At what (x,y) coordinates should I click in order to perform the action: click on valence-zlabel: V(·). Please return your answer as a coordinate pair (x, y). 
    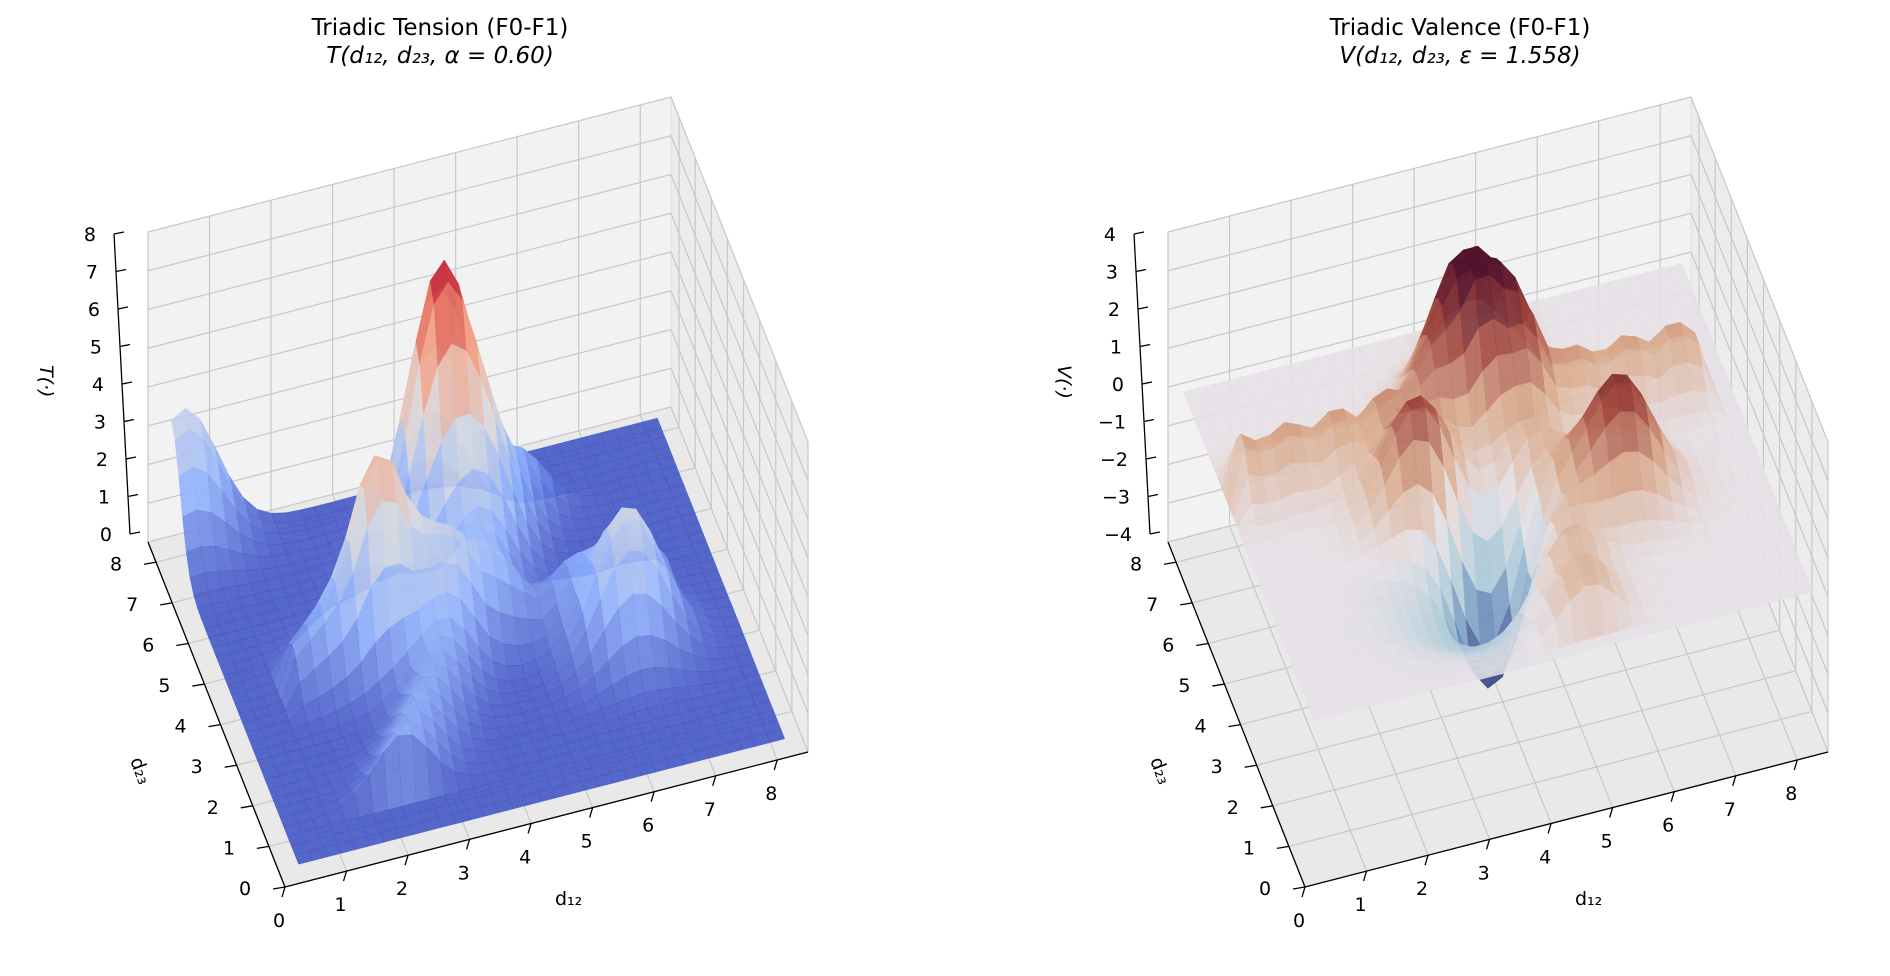
    Looking at the image, I should click on (1064, 382).